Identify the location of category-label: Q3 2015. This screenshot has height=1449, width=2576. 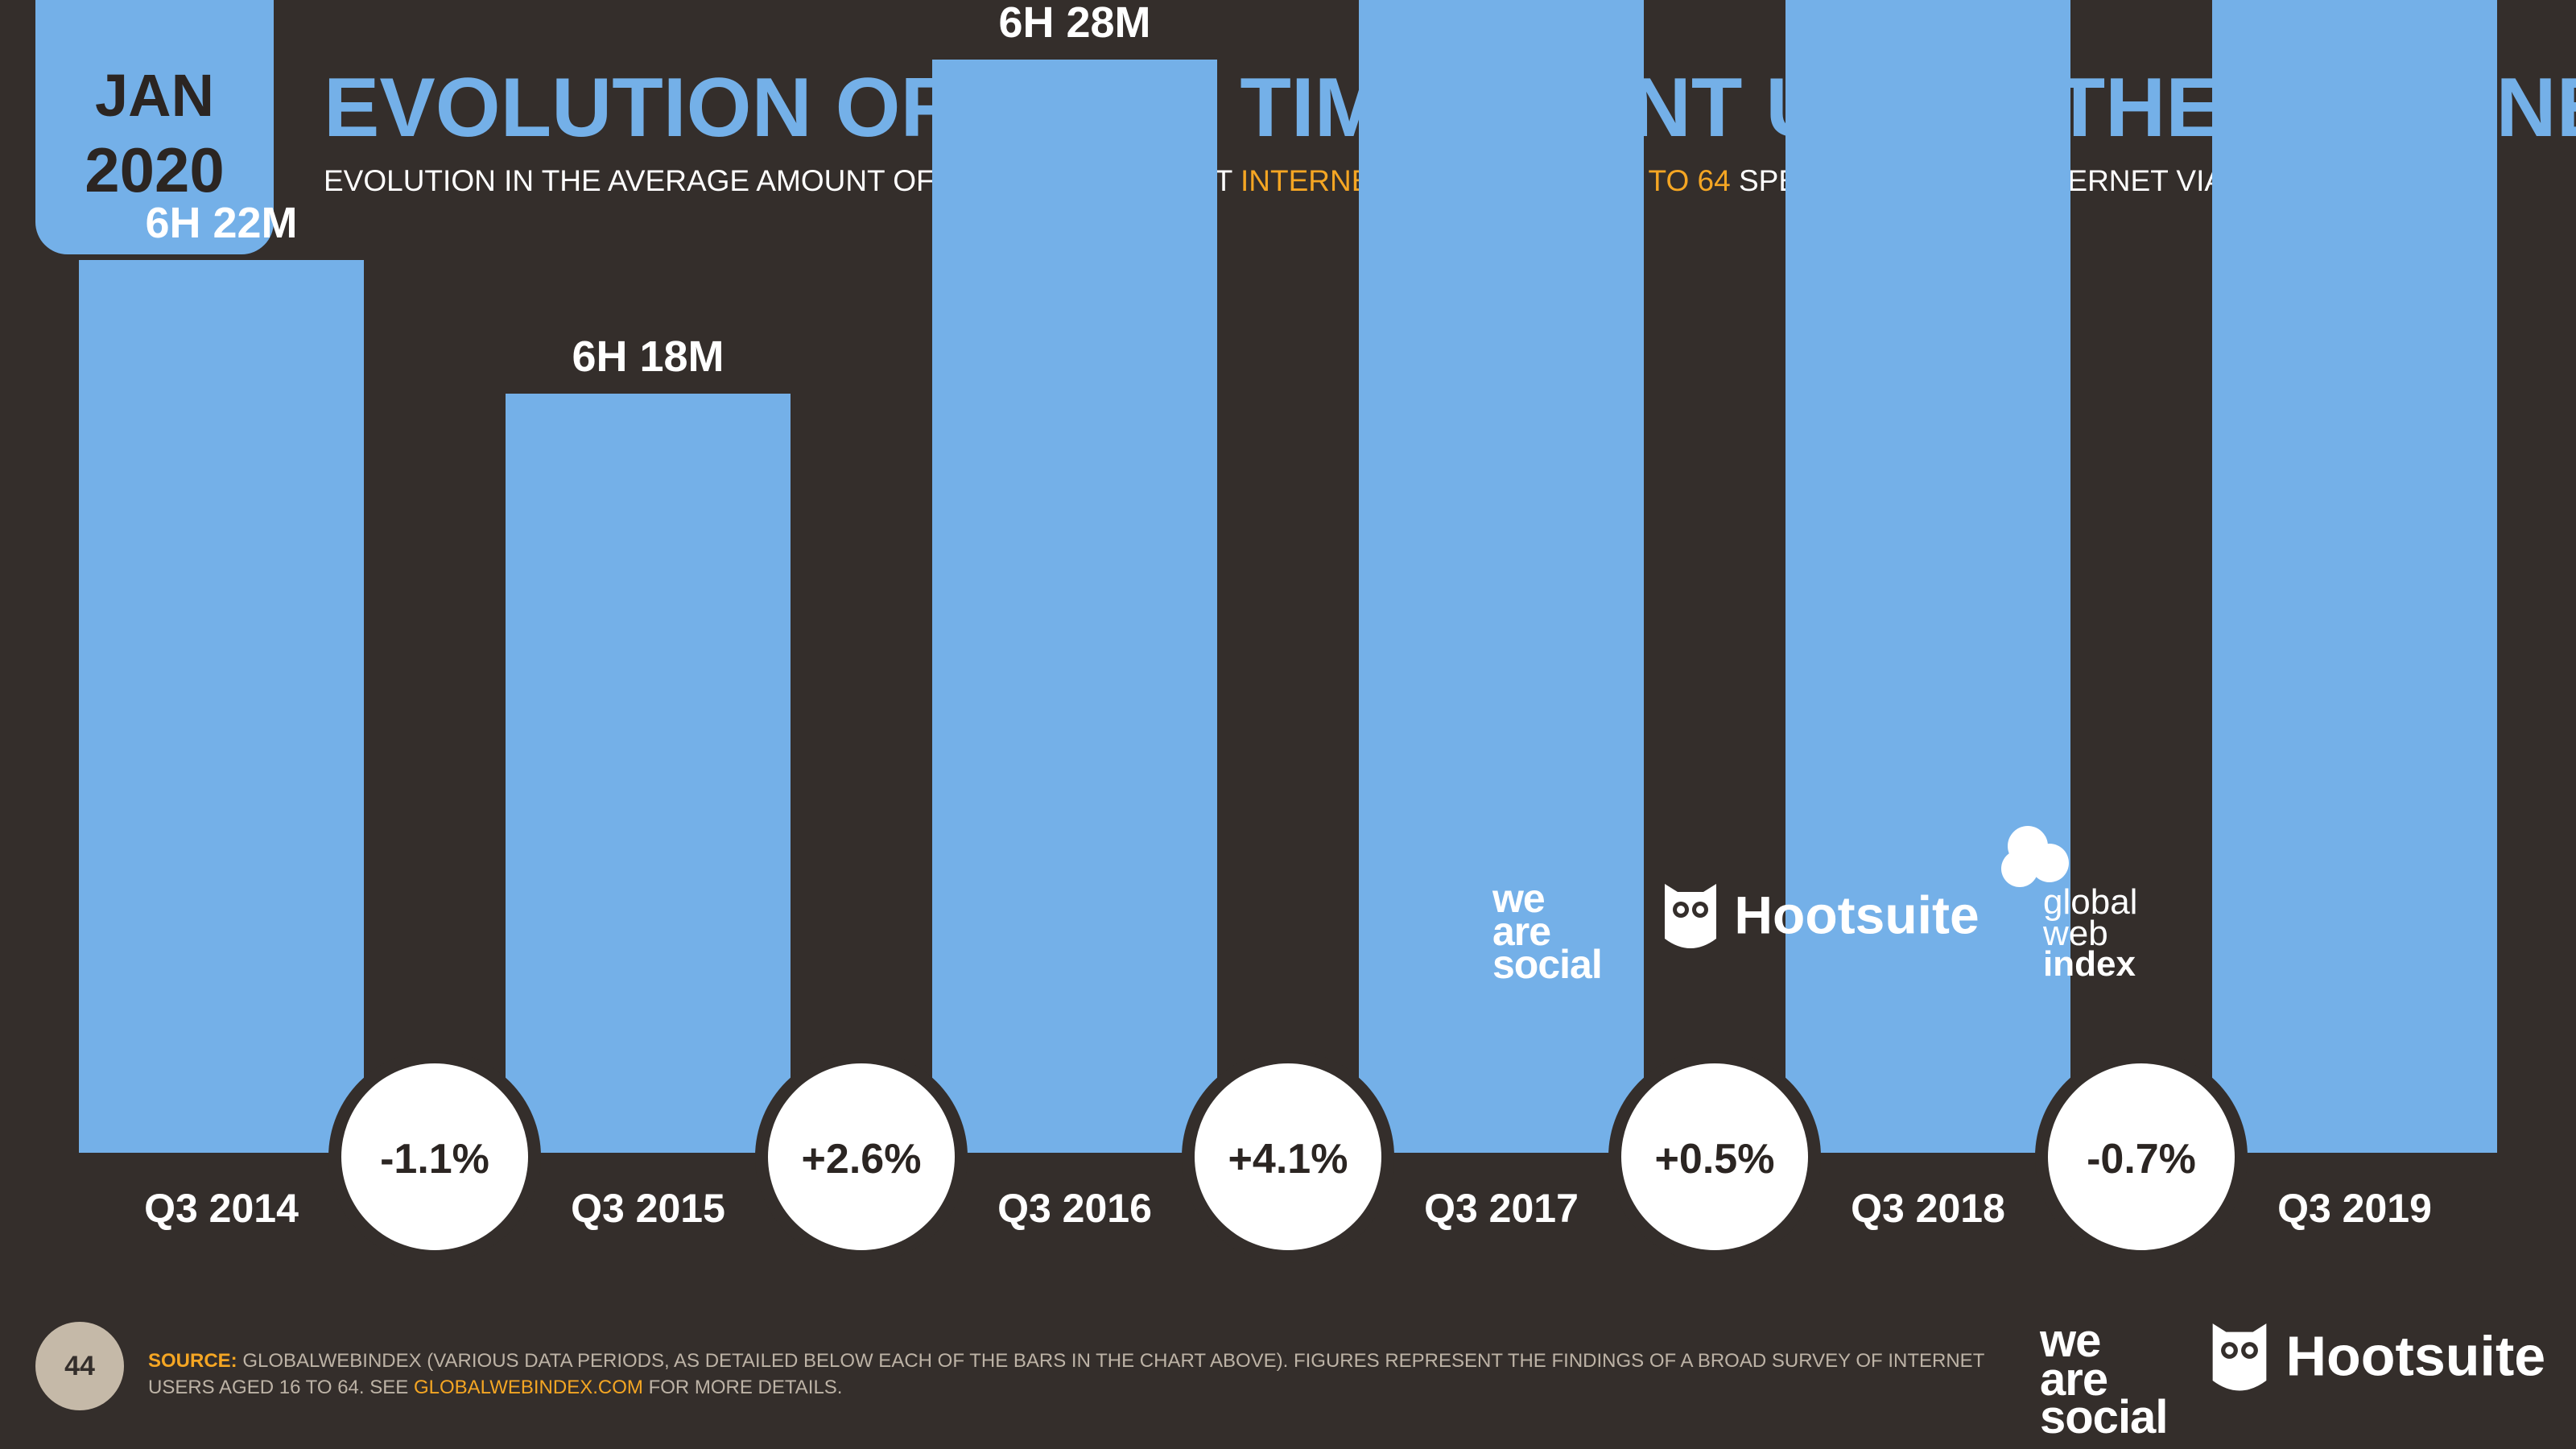
(648, 1208).